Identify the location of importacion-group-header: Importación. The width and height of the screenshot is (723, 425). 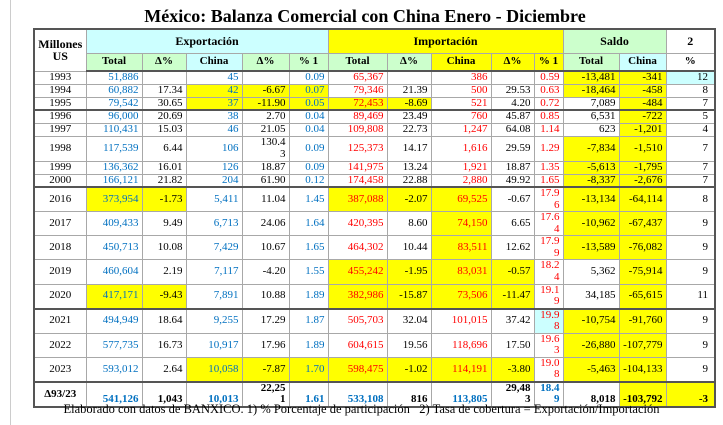
(445, 41).